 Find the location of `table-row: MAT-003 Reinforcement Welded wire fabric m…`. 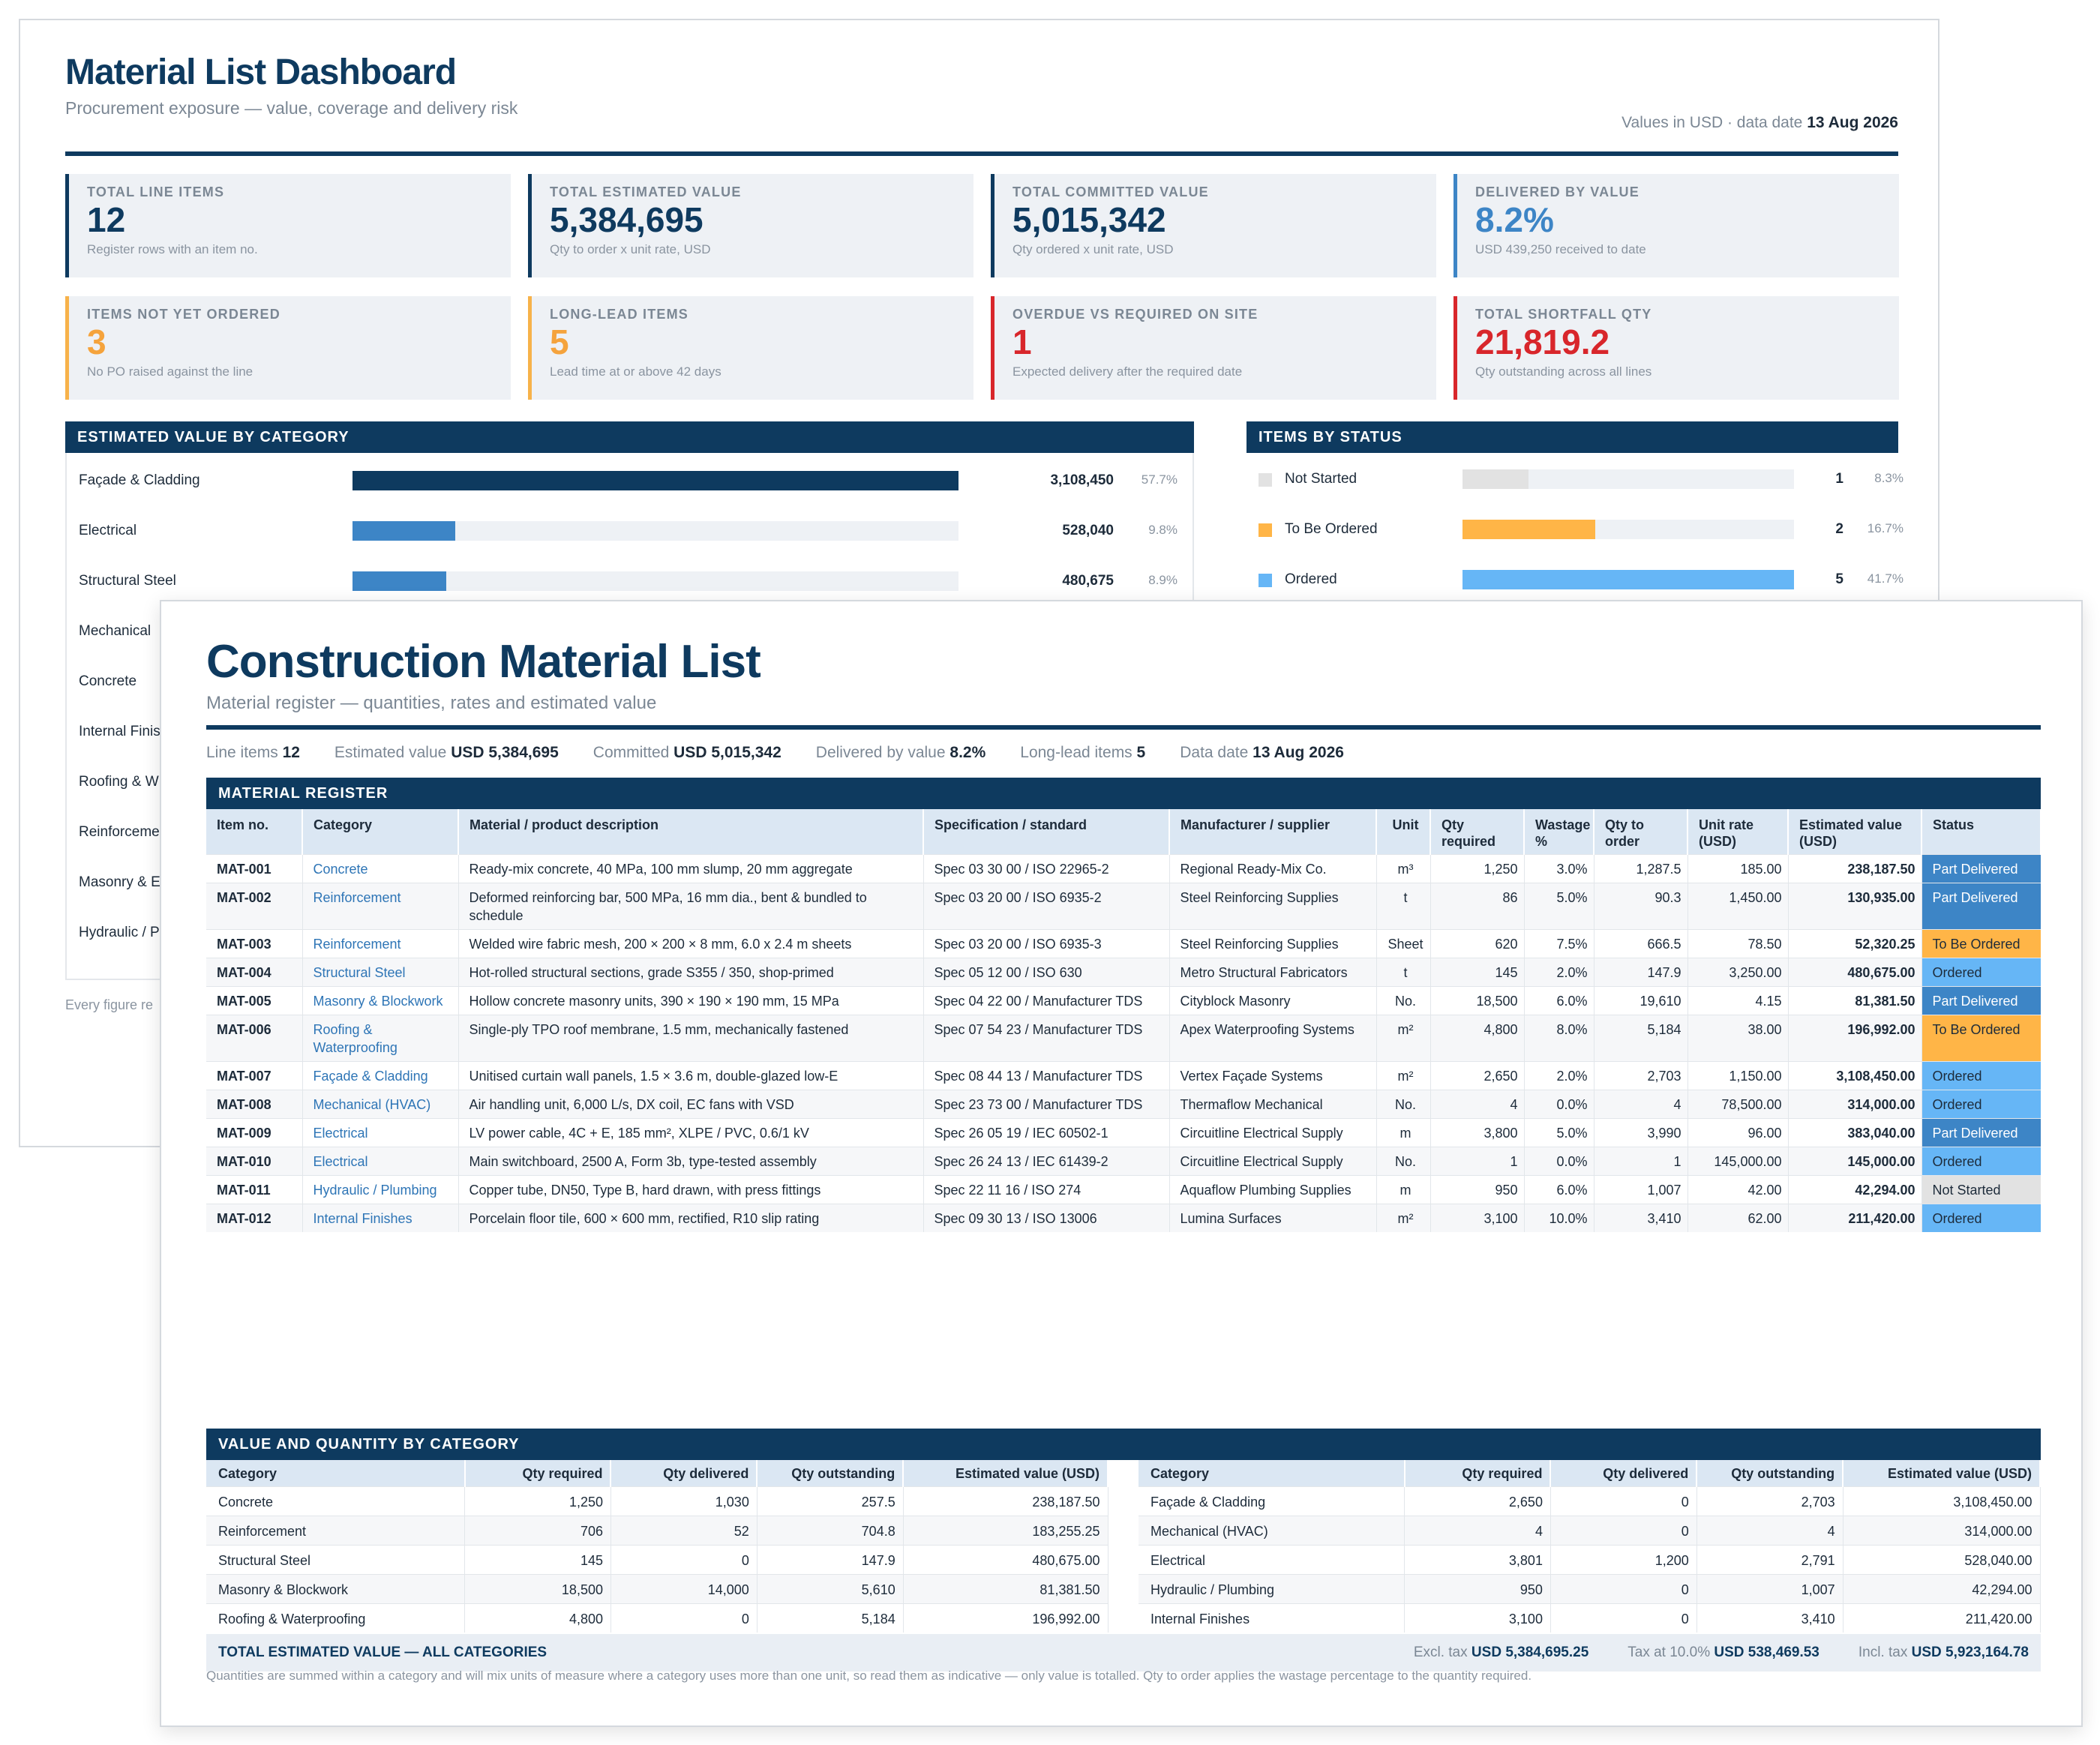

table-row: MAT-003 Reinforcement Welded wire fabric m… is located at coordinates (1123, 943).